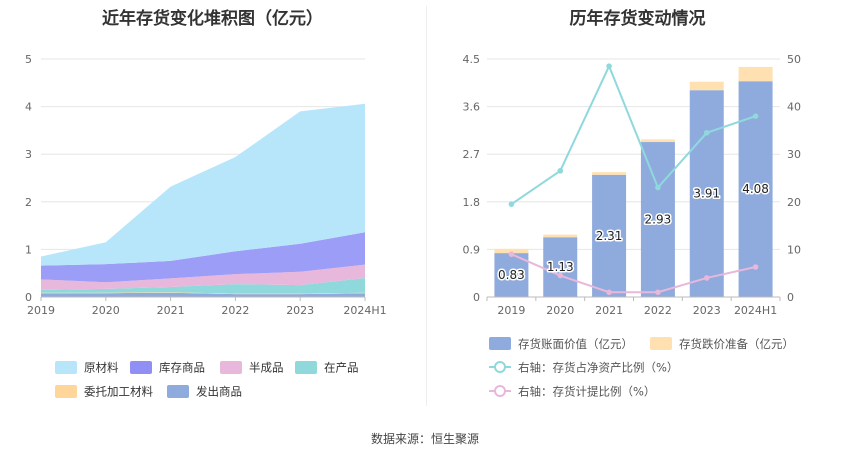  What do you see at coordinates (28, 59) in the screenshot?
I see `y-tick-label: 5` at bounding box center [28, 59].